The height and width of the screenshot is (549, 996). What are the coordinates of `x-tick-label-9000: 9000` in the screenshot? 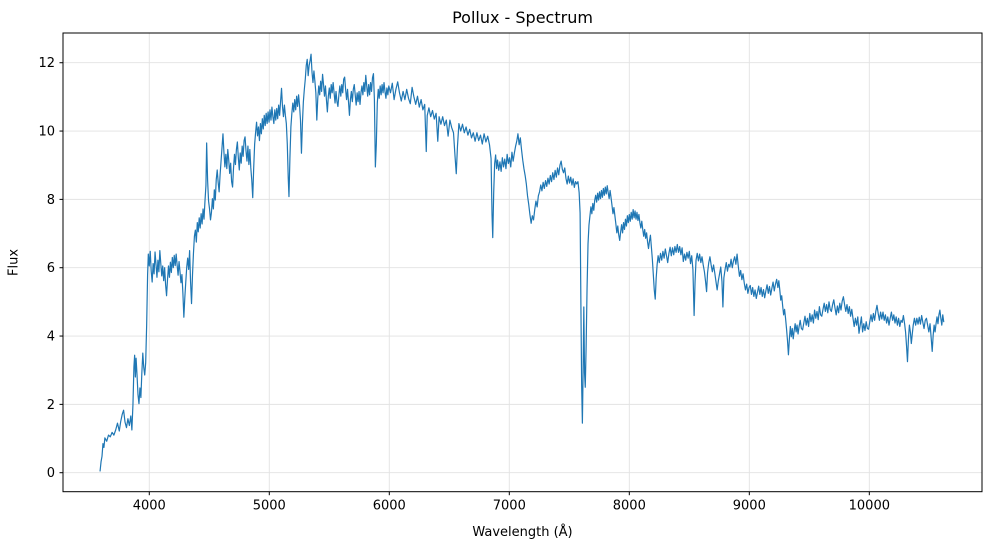 It's located at (749, 506).